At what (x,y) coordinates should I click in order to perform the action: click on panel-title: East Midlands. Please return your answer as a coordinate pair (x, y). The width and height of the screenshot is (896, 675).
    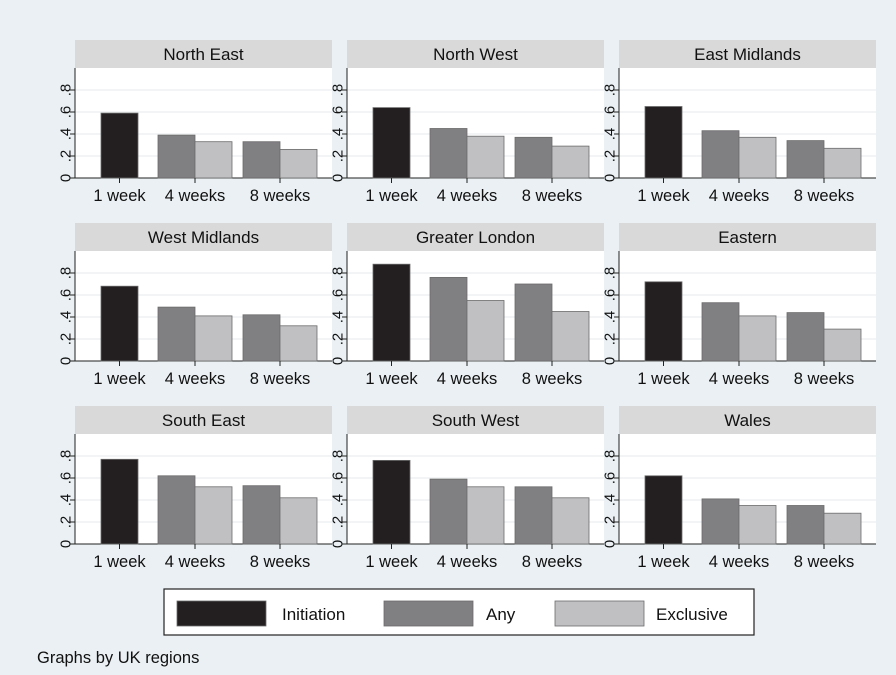
    Looking at the image, I should click on (747, 54).